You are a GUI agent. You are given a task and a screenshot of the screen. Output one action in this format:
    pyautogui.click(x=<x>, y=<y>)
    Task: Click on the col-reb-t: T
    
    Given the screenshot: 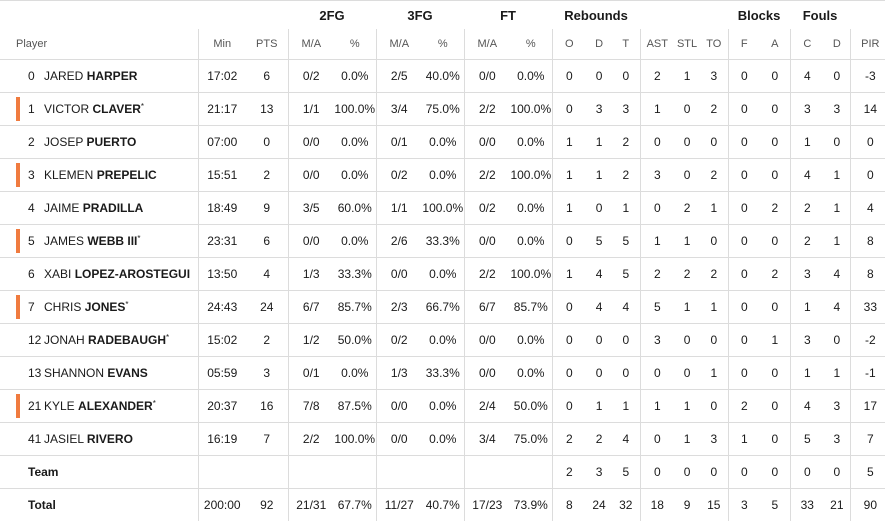 What is the action you would take?
    pyautogui.click(x=626, y=44)
    